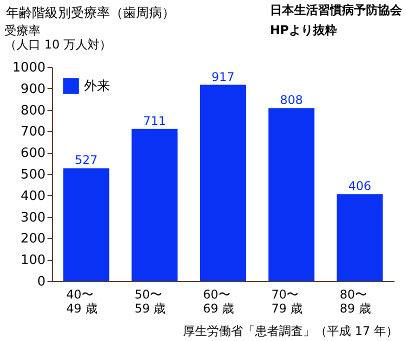  What do you see at coordinates (41, 282) in the screenshot?
I see `y-tick-label: 0` at bounding box center [41, 282].